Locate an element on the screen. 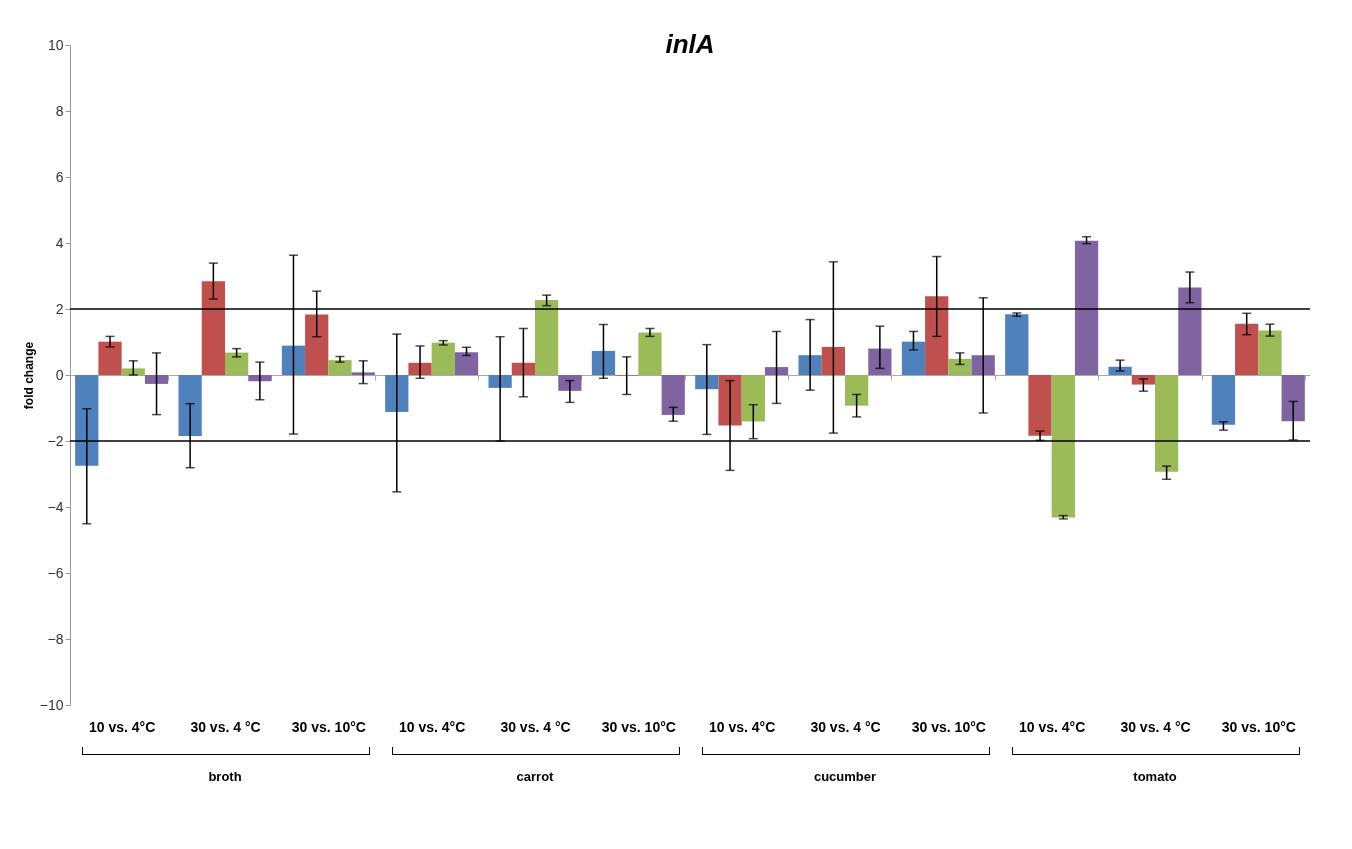  text: cucumber is located at coordinates (845, 776).